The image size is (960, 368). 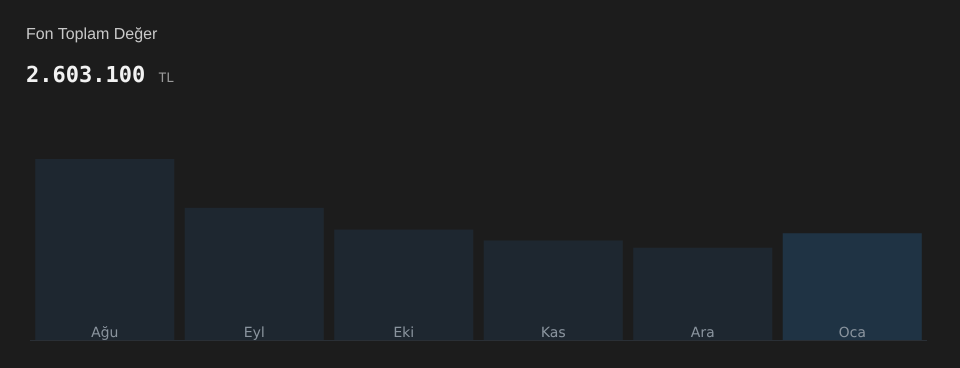 What do you see at coordinates (553, 333) in the screenshot?
I see `x-tick-label: Kas` at bounding box center [553, 333].